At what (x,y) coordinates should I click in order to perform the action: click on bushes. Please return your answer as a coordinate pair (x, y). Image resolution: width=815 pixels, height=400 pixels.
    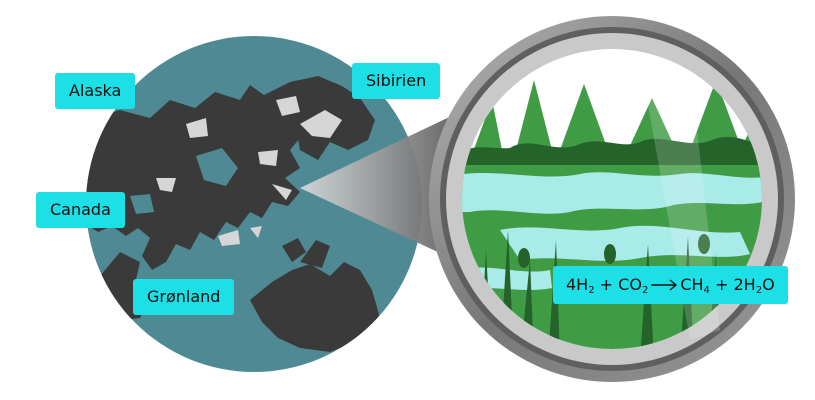
    Looking at the image, I should click on (612, 153).